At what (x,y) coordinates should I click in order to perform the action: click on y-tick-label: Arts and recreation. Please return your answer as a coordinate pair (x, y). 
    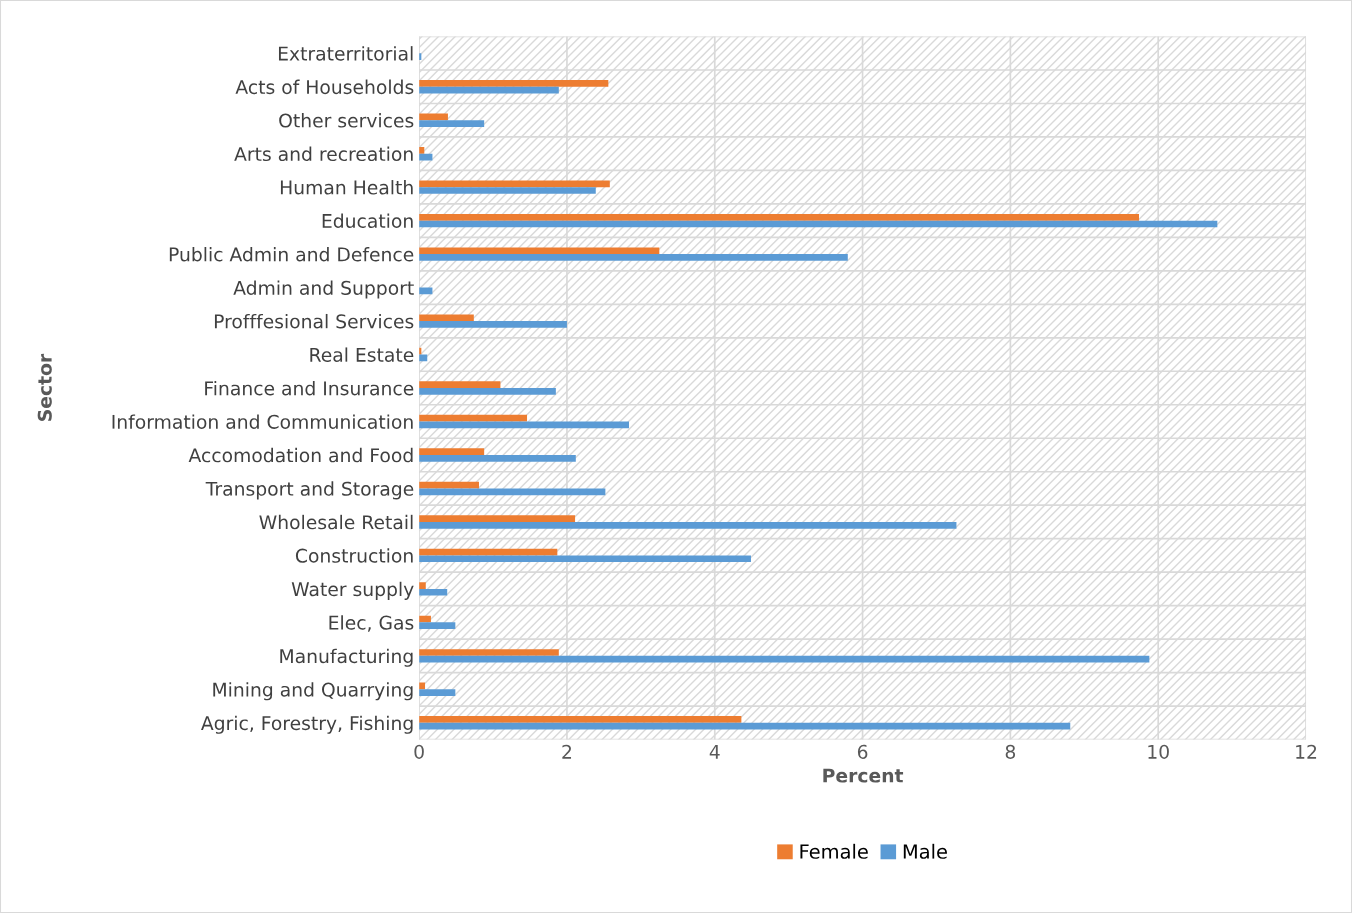
    Looking at the image, I should click on (323, 154).